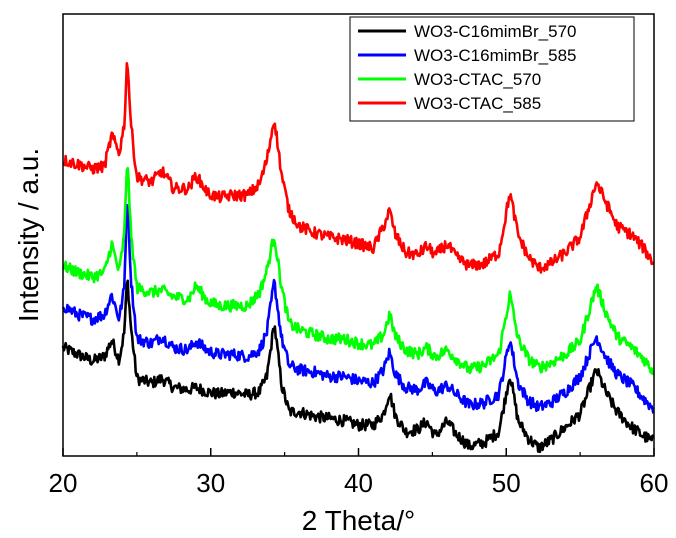 This screenshot has width=676, height=538. What do you see at coordinates (506, 483) in the screenshot?
I see `x-tick-label: 50` at bounding box center [506, 483].